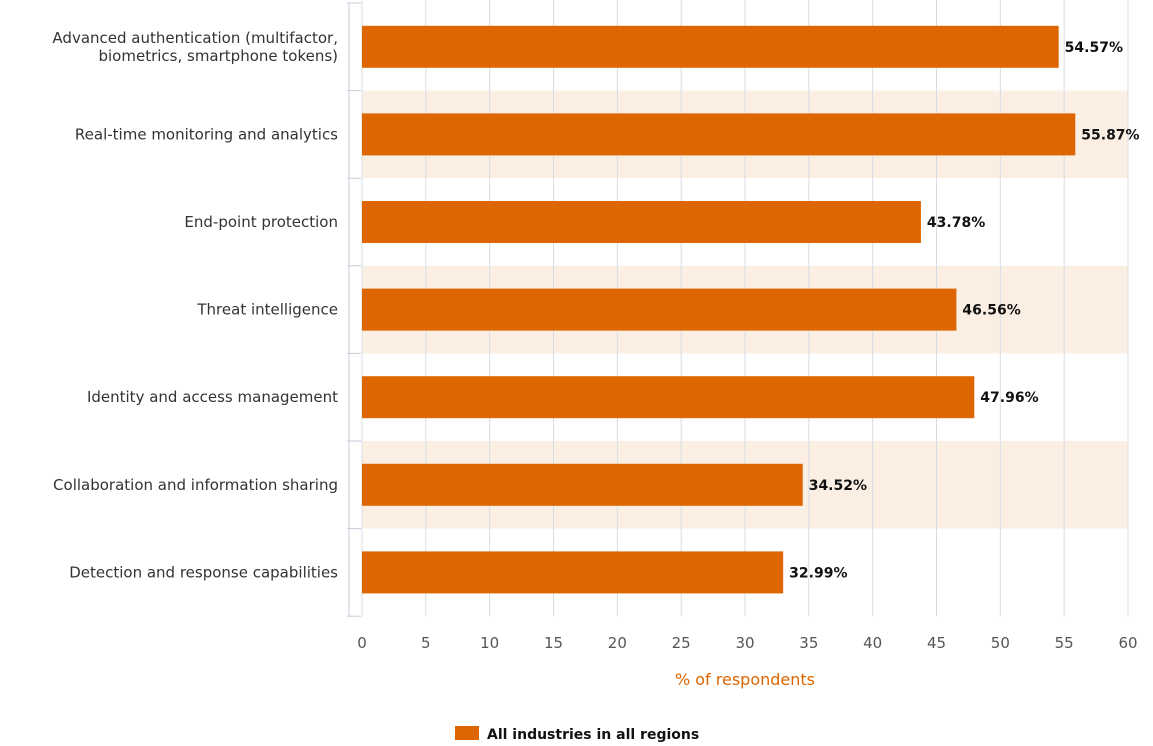  What do you see at coordinates (553, 643) in the screenshot?
I see `x-tick-label: 15` at bounding box center [553, 643].